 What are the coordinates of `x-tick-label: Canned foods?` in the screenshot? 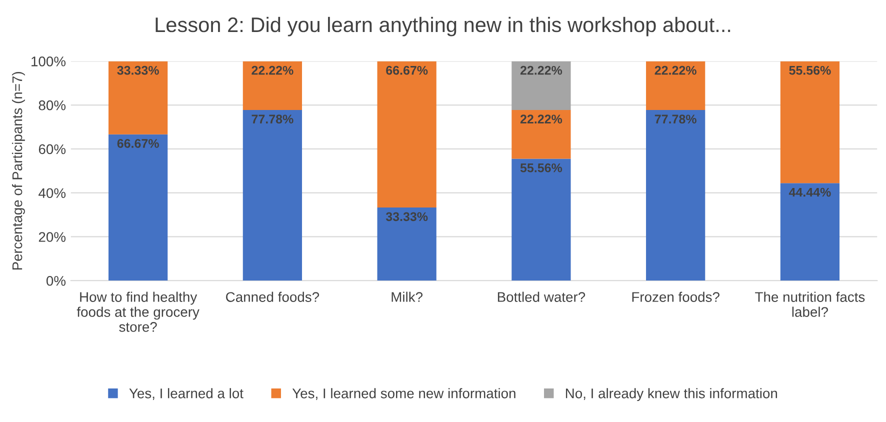 It's located at (273, 297).